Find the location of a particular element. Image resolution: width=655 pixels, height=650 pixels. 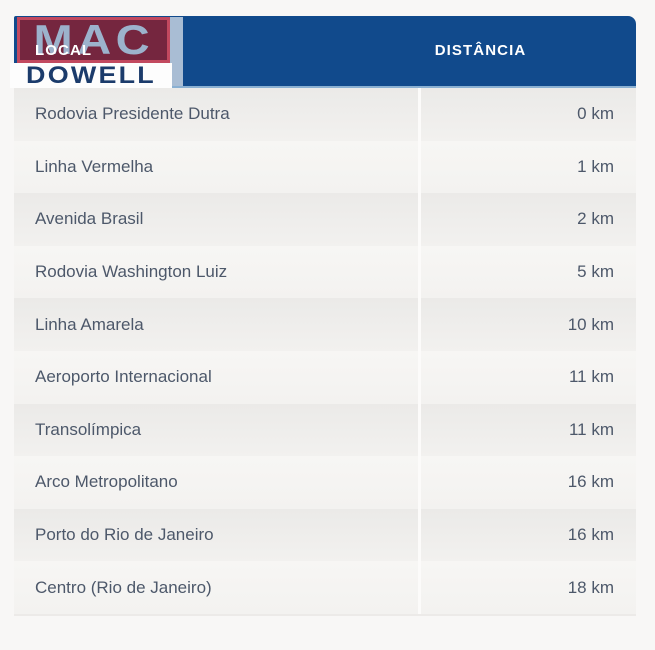

table-row: Rodovia Washington Luiz 5 km is located at coordinates (325, 272).